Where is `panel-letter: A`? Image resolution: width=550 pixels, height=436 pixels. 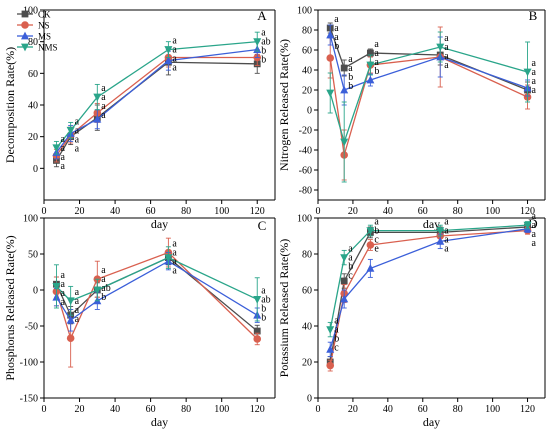 panel-letter: A is located at coordinates (262, 15).